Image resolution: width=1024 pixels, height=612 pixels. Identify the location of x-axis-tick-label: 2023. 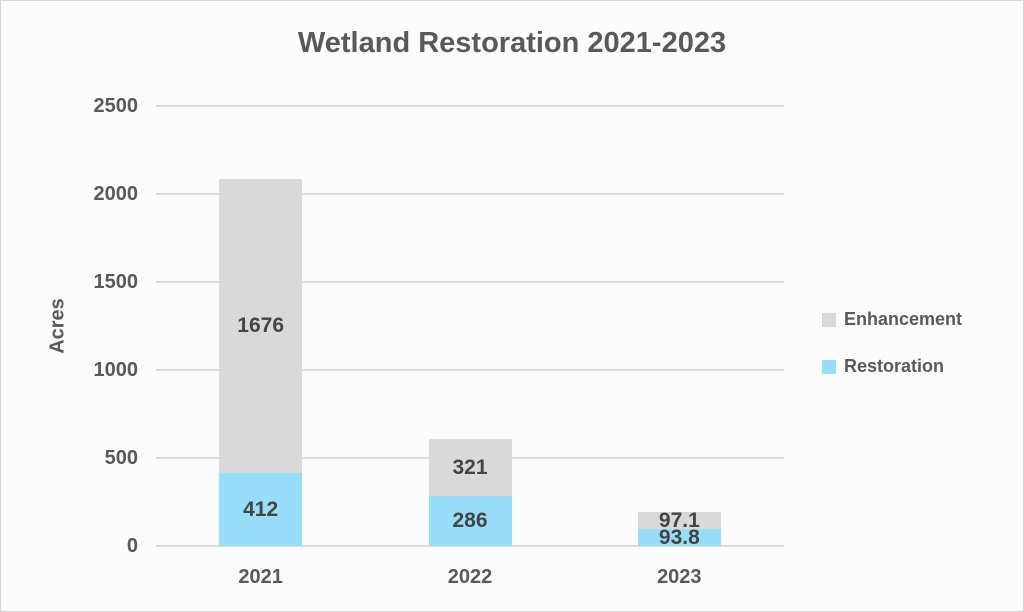
(679, 577).